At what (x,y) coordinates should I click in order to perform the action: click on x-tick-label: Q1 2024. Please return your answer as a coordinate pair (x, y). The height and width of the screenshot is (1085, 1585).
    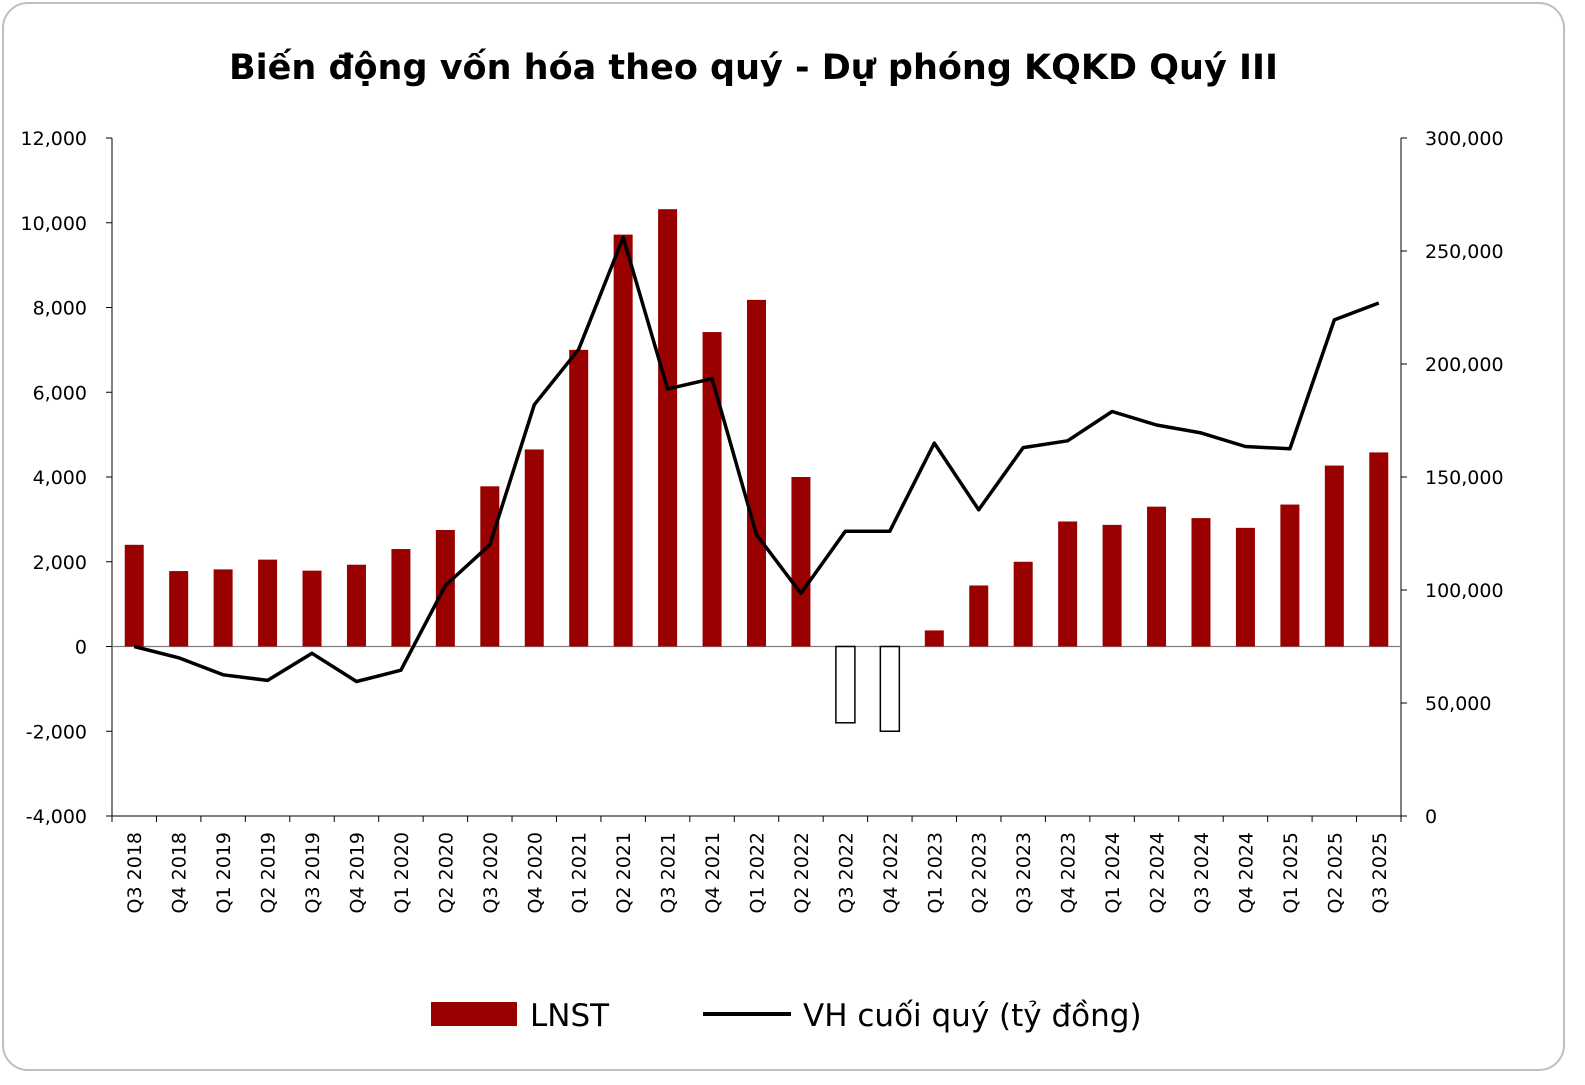
    Looking at the image, I should click on (1113, 872).